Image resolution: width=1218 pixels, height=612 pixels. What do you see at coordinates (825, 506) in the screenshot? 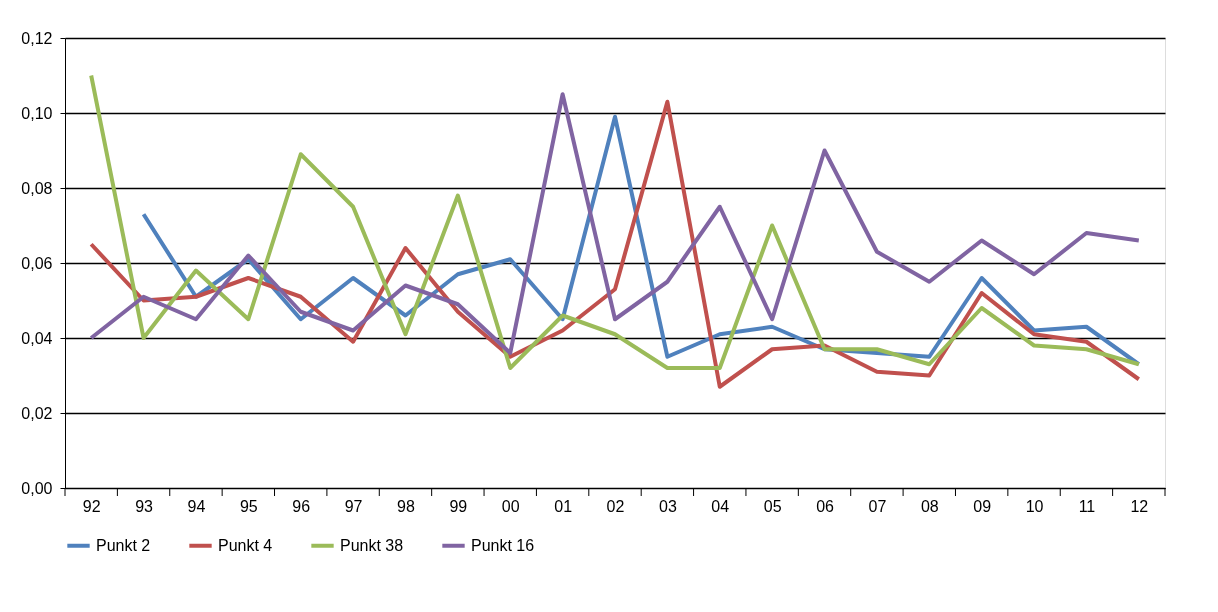
I see `x-tick-label: 06` at bounding box center [825, 506].